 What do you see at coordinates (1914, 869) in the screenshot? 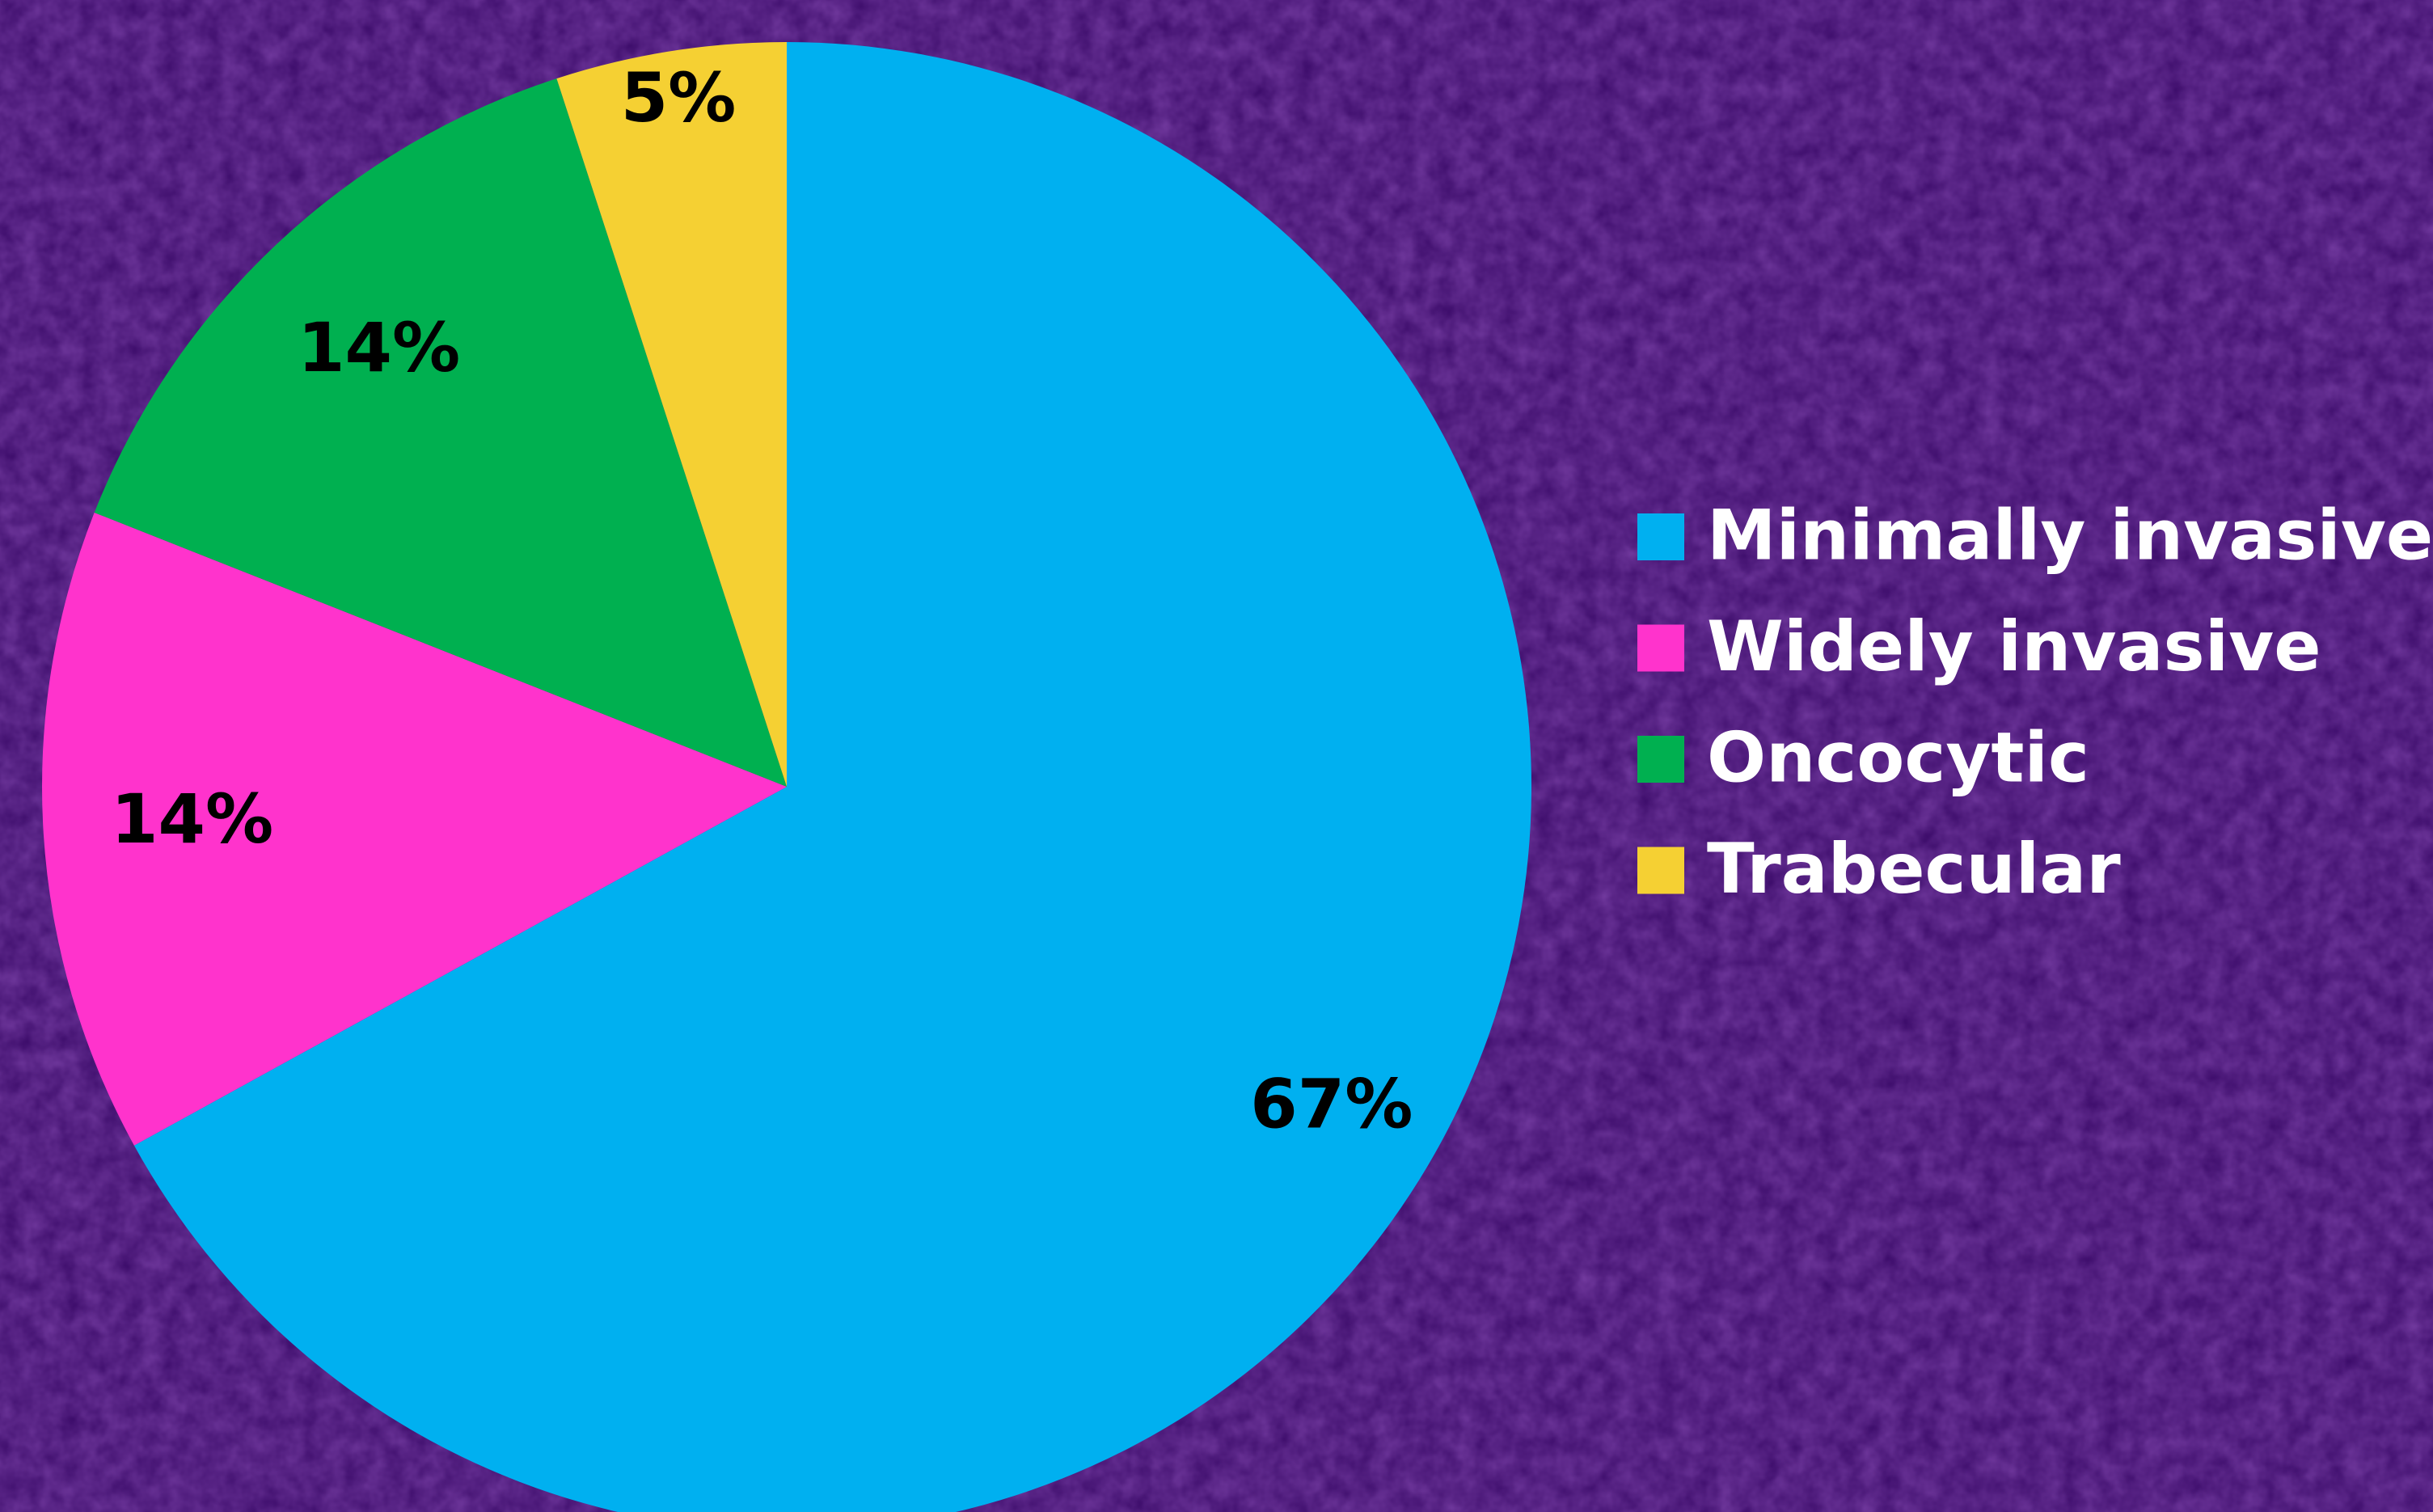
I see `legend-label: Trabecular` at bounding box center [1914, 869].